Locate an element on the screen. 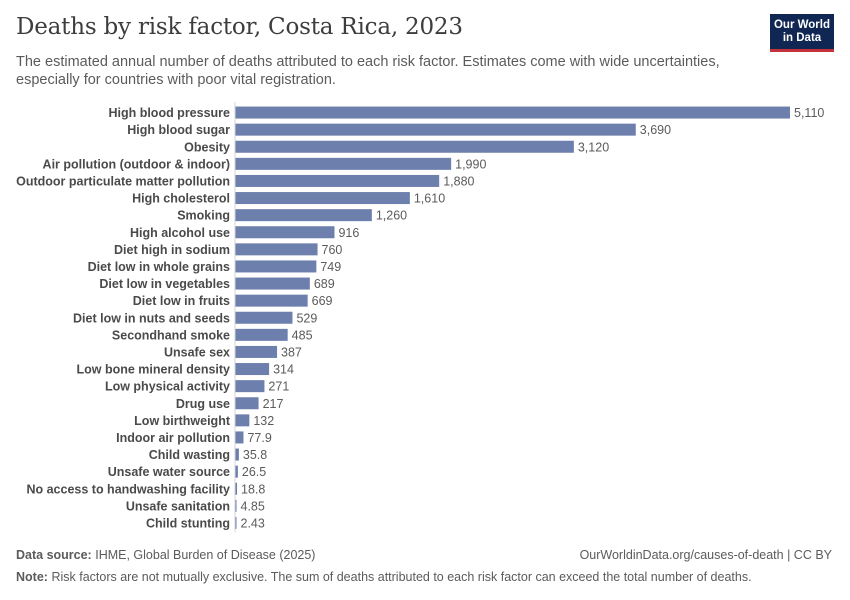  category-label: Diet low in vegetables is located at coordinates (164, 284).